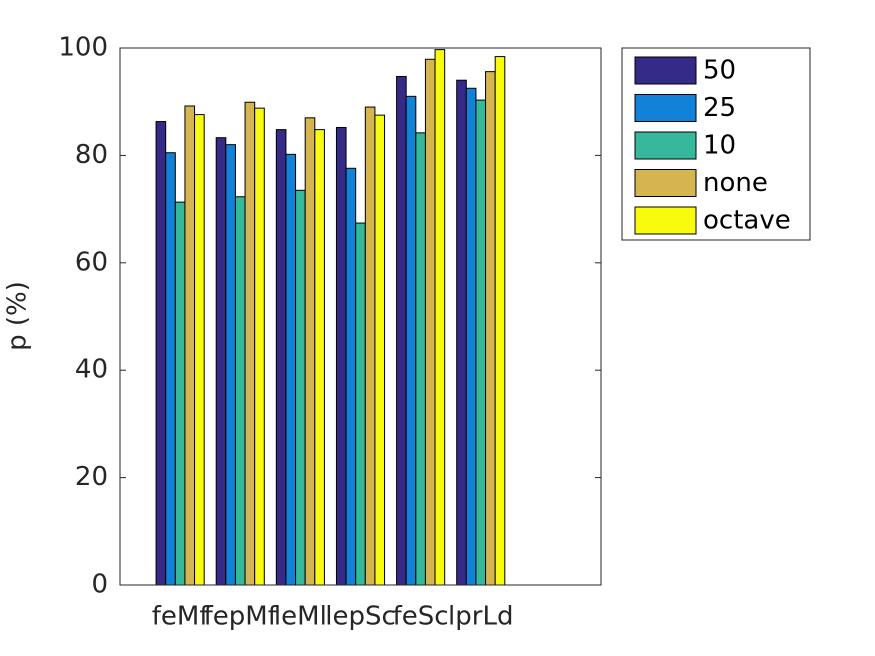 Image resolution: width=875 pixels, height=656 pixels. I want to click on legend-label: 50, so click(719, 71).